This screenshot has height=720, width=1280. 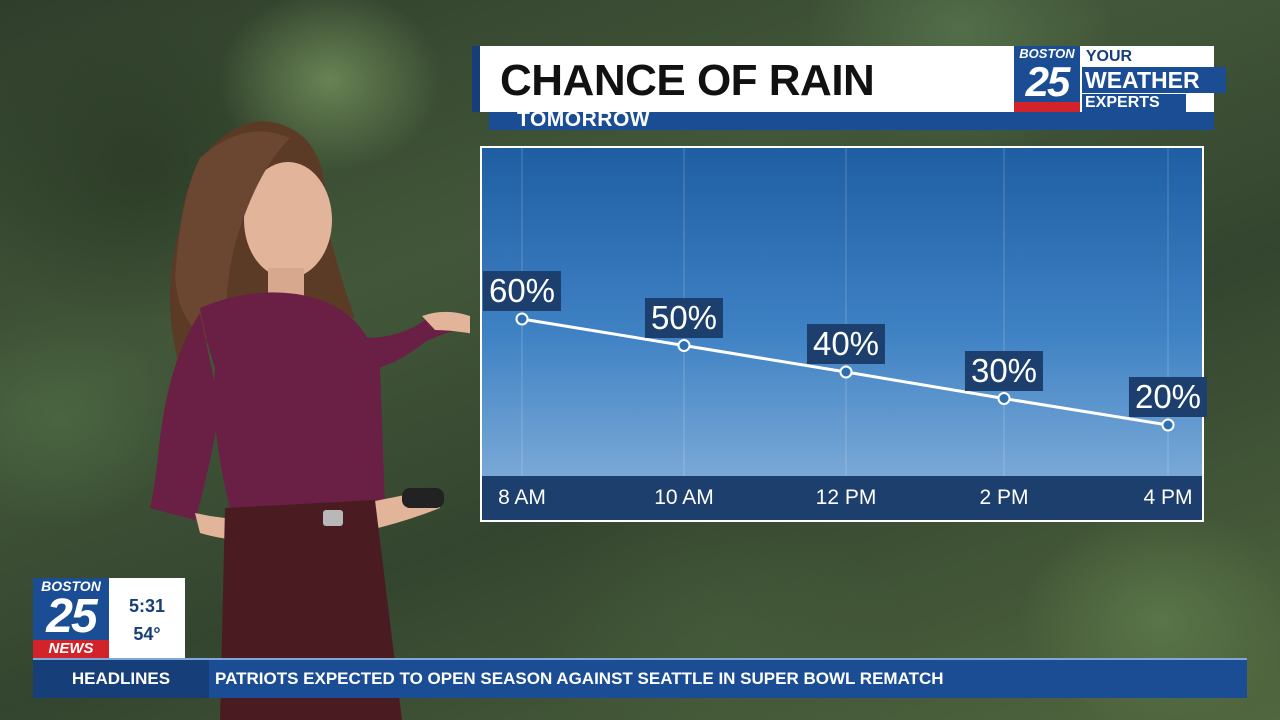 I want to click on x-tick-label-4: 4 PM, so click(x=1168, y=497).